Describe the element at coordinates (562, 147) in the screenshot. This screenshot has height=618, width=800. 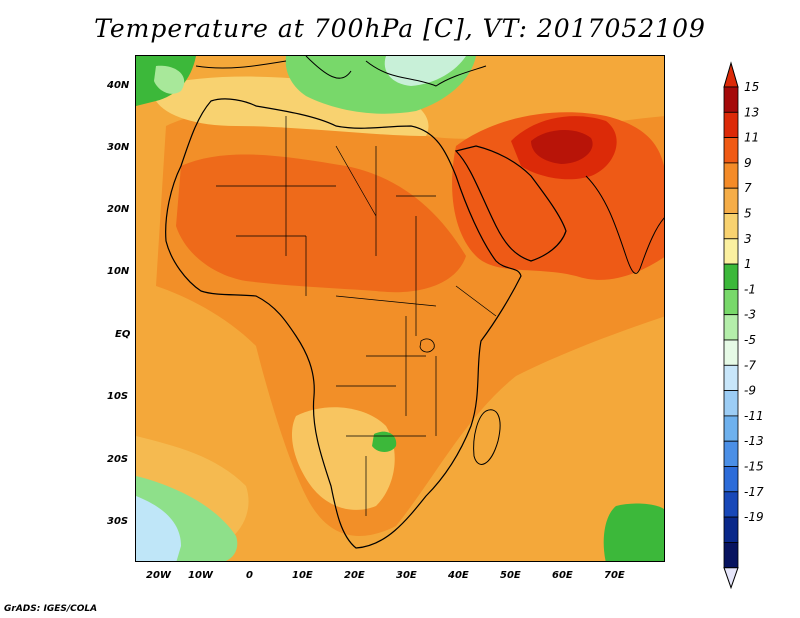
I see `field-darkred-iran` at that location.